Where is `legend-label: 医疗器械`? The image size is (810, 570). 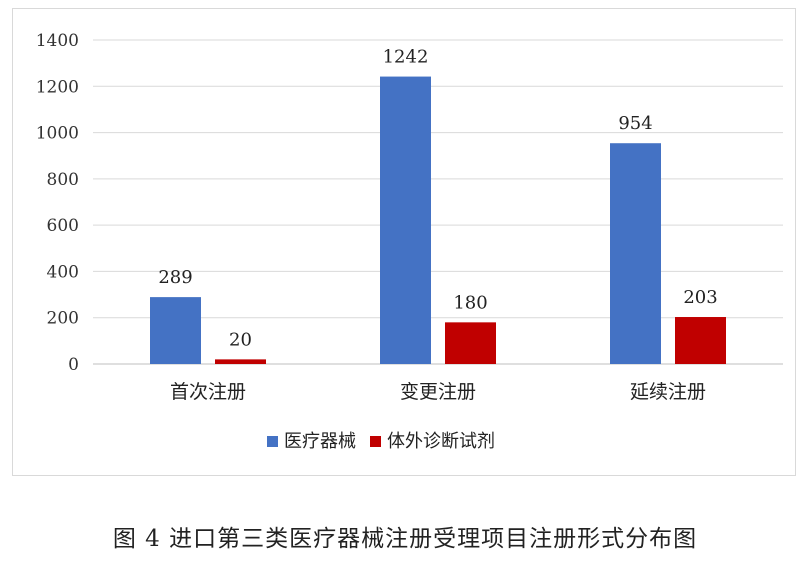 legend-label: 医疗器械 is located at coordinates (320, 441).